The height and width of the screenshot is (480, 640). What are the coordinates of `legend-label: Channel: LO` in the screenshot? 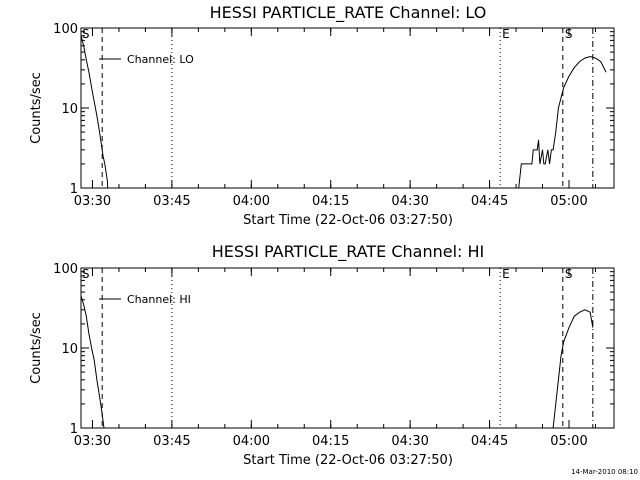 It's located at (160, 59).